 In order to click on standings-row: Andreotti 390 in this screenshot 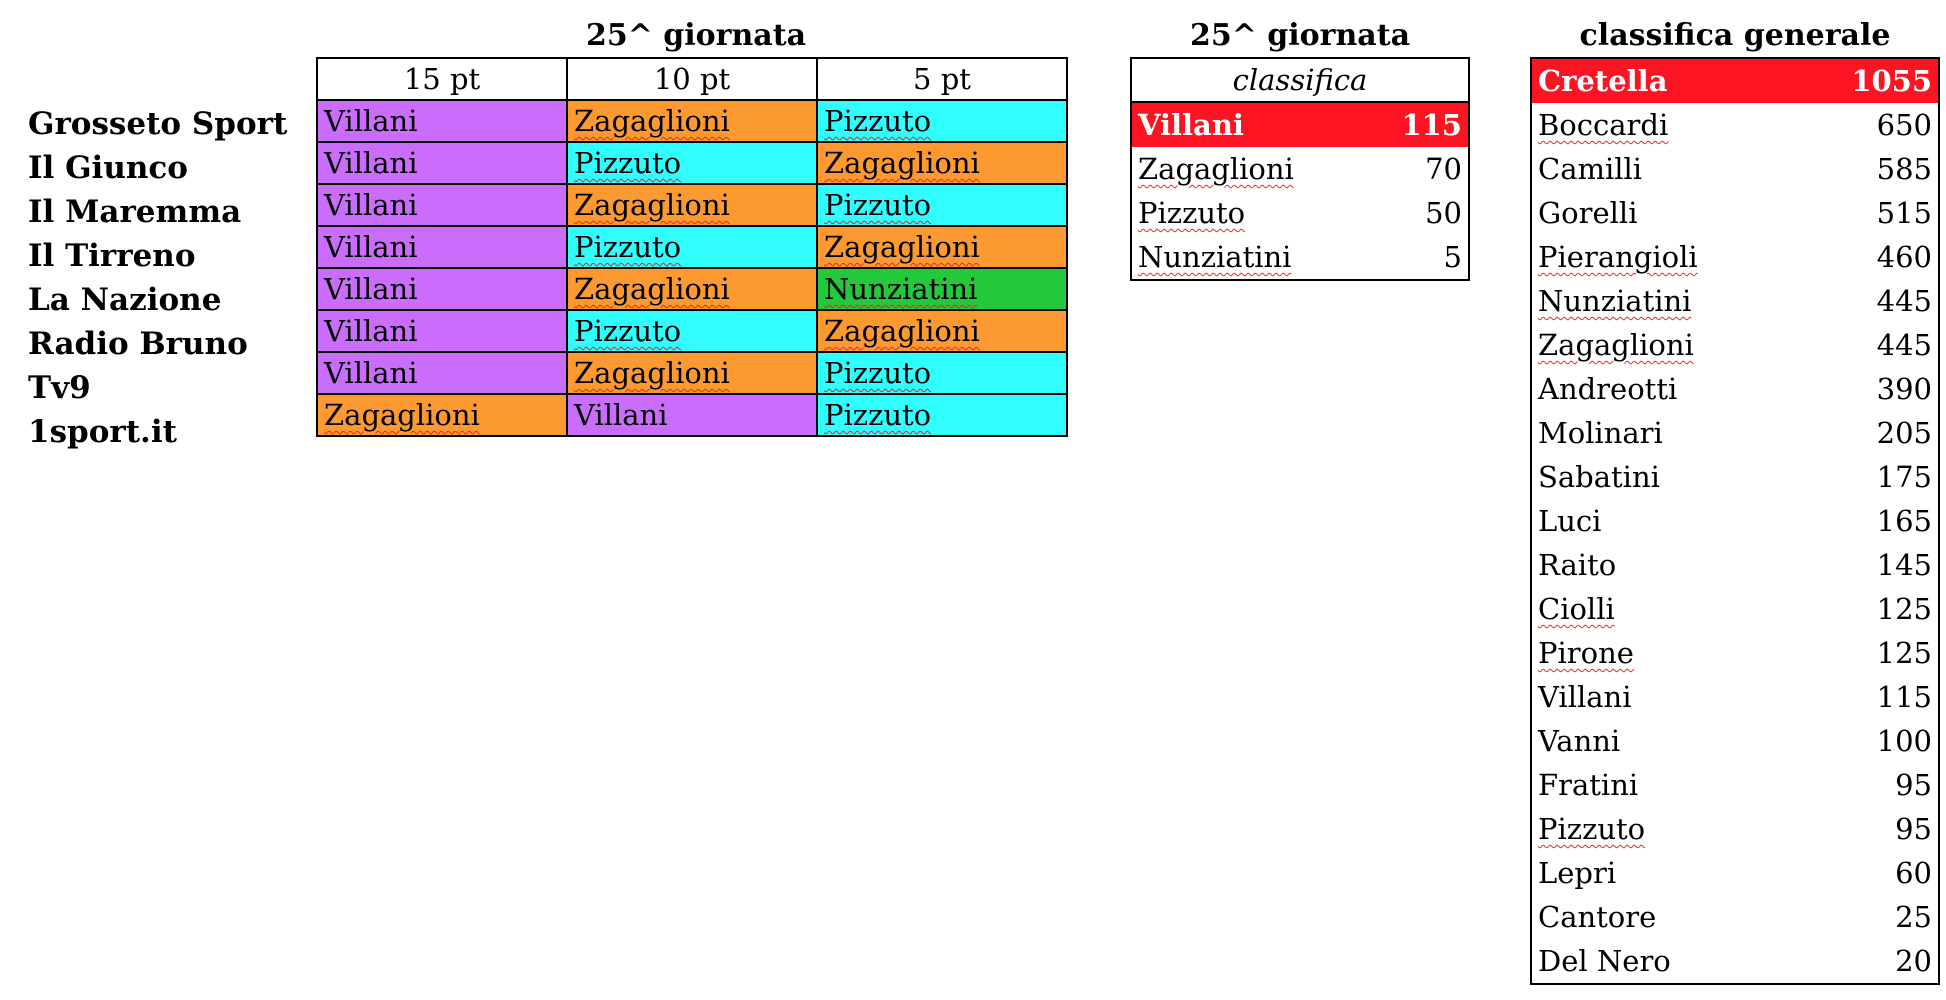, I will do `click(1735, 389)`.